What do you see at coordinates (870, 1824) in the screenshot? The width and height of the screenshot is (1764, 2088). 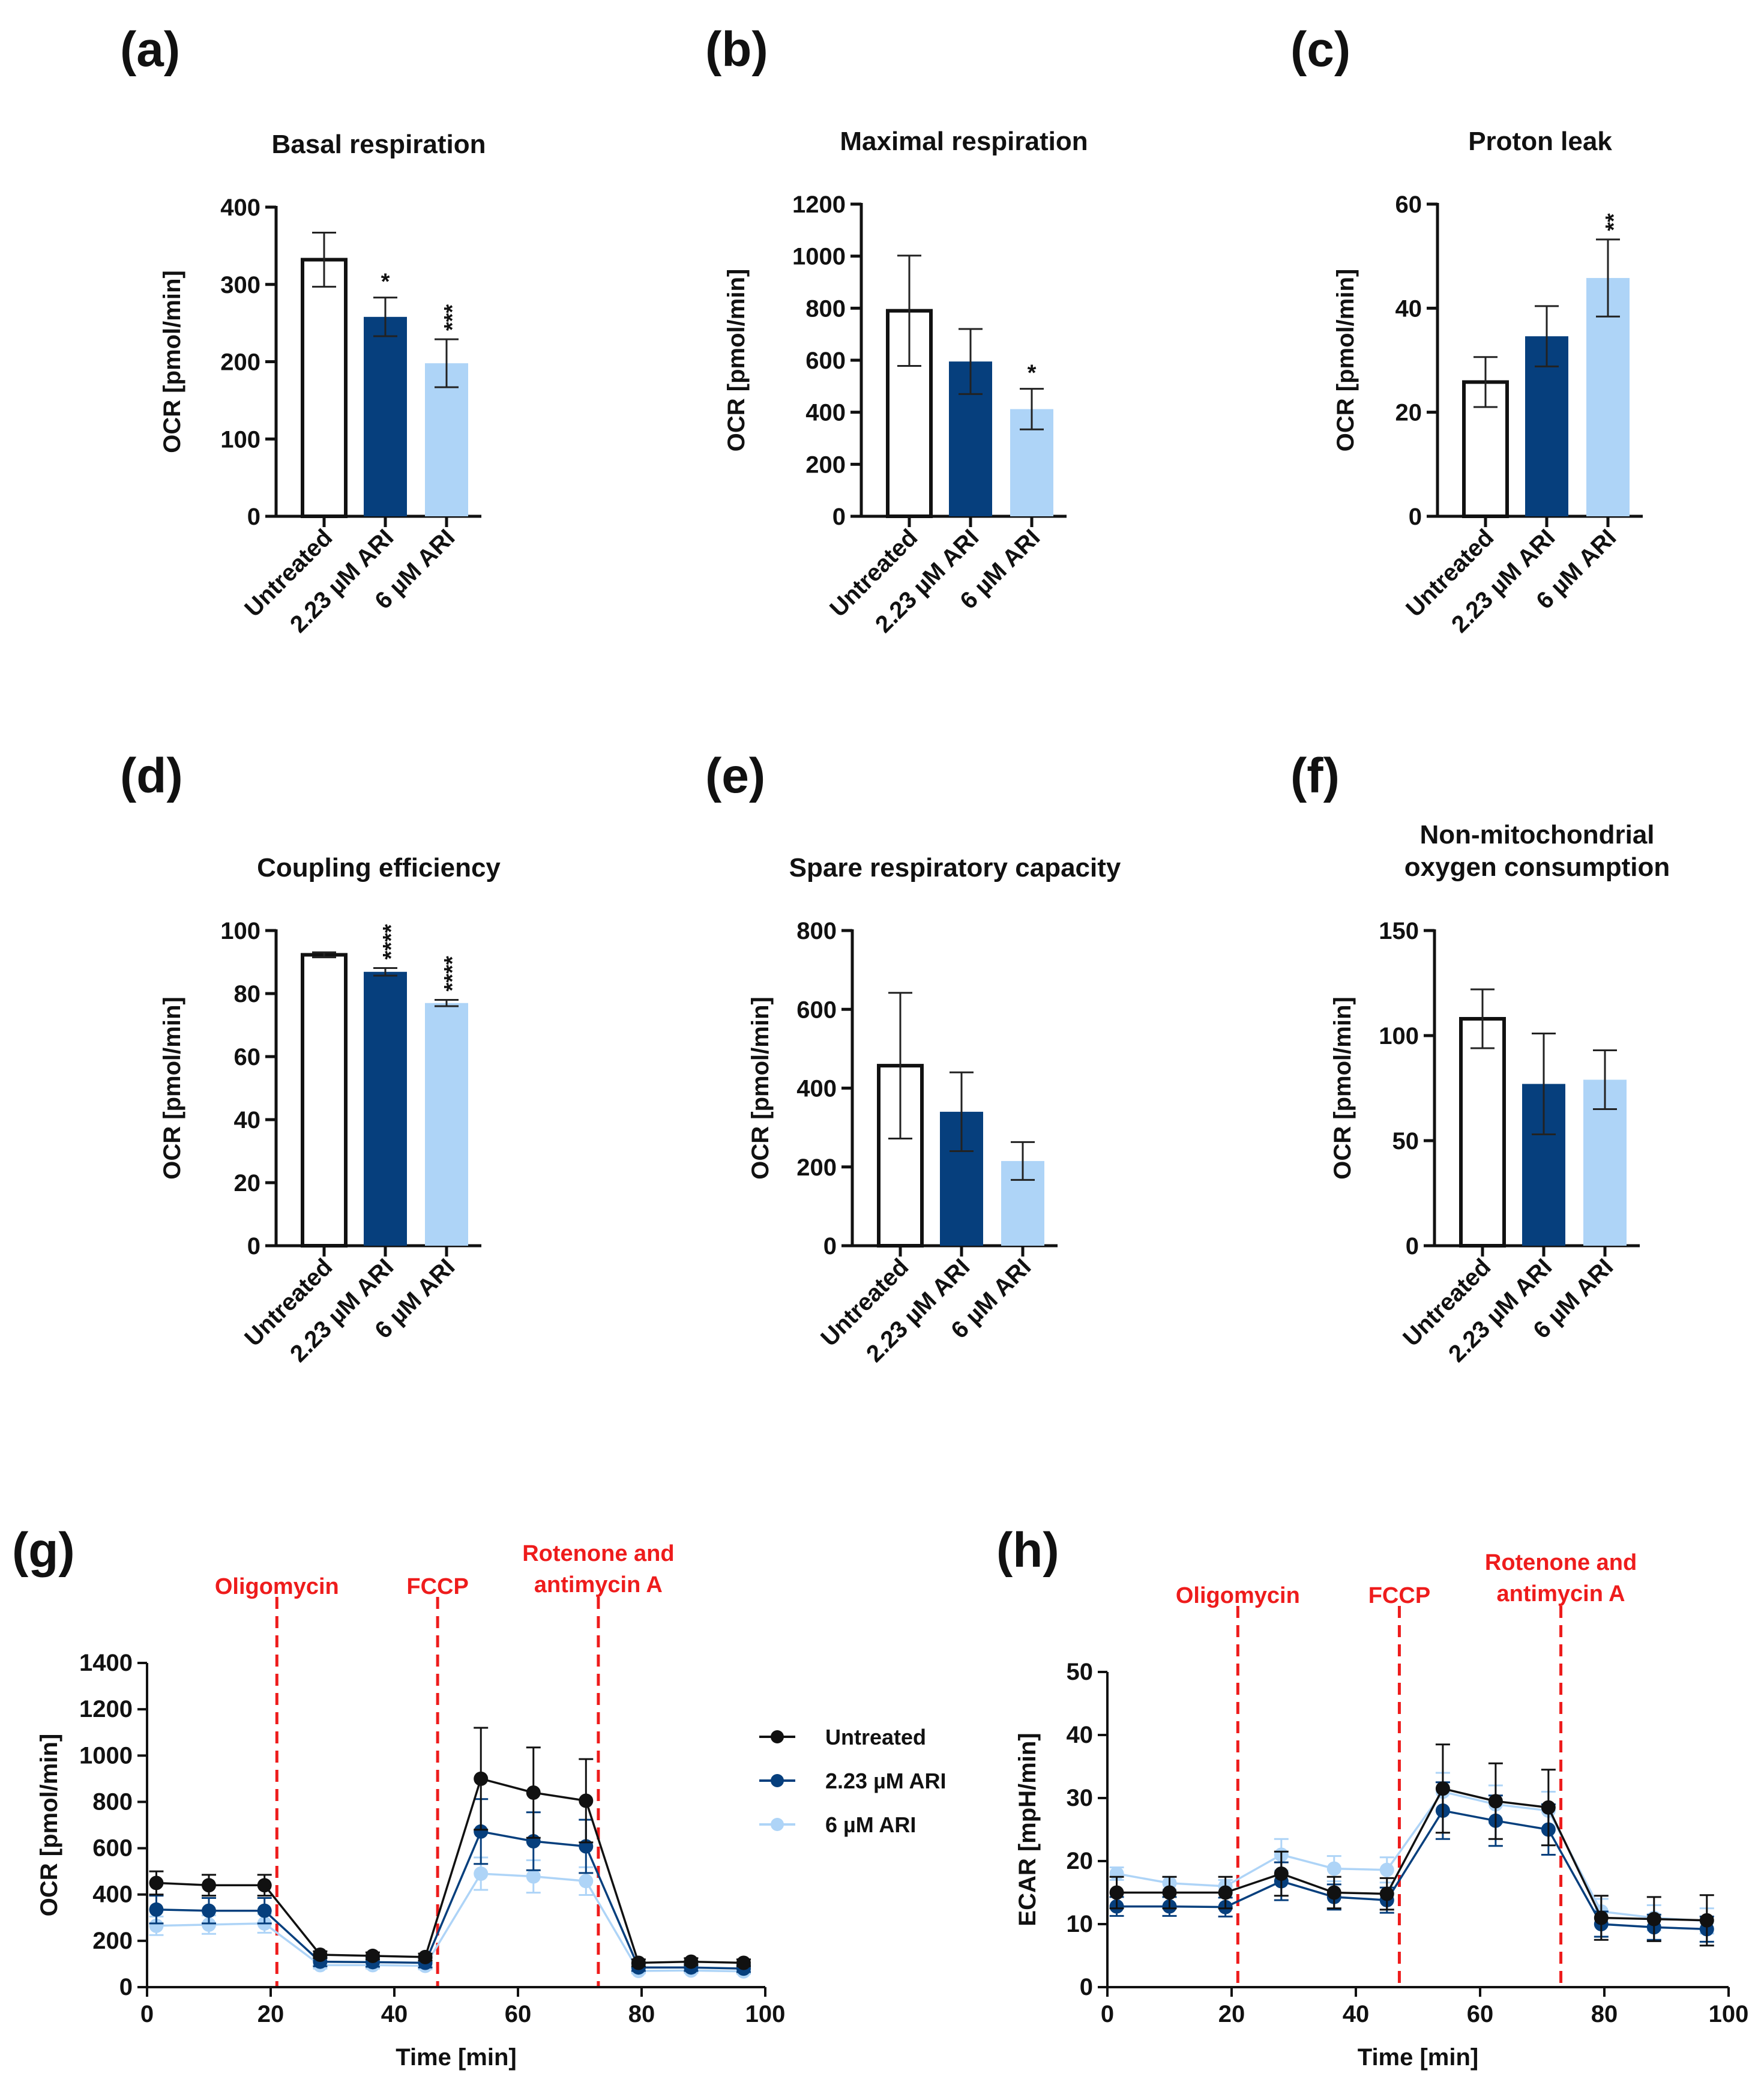 I see `legend-label: 6 µM ARI` at bounding box center [870, 1824].